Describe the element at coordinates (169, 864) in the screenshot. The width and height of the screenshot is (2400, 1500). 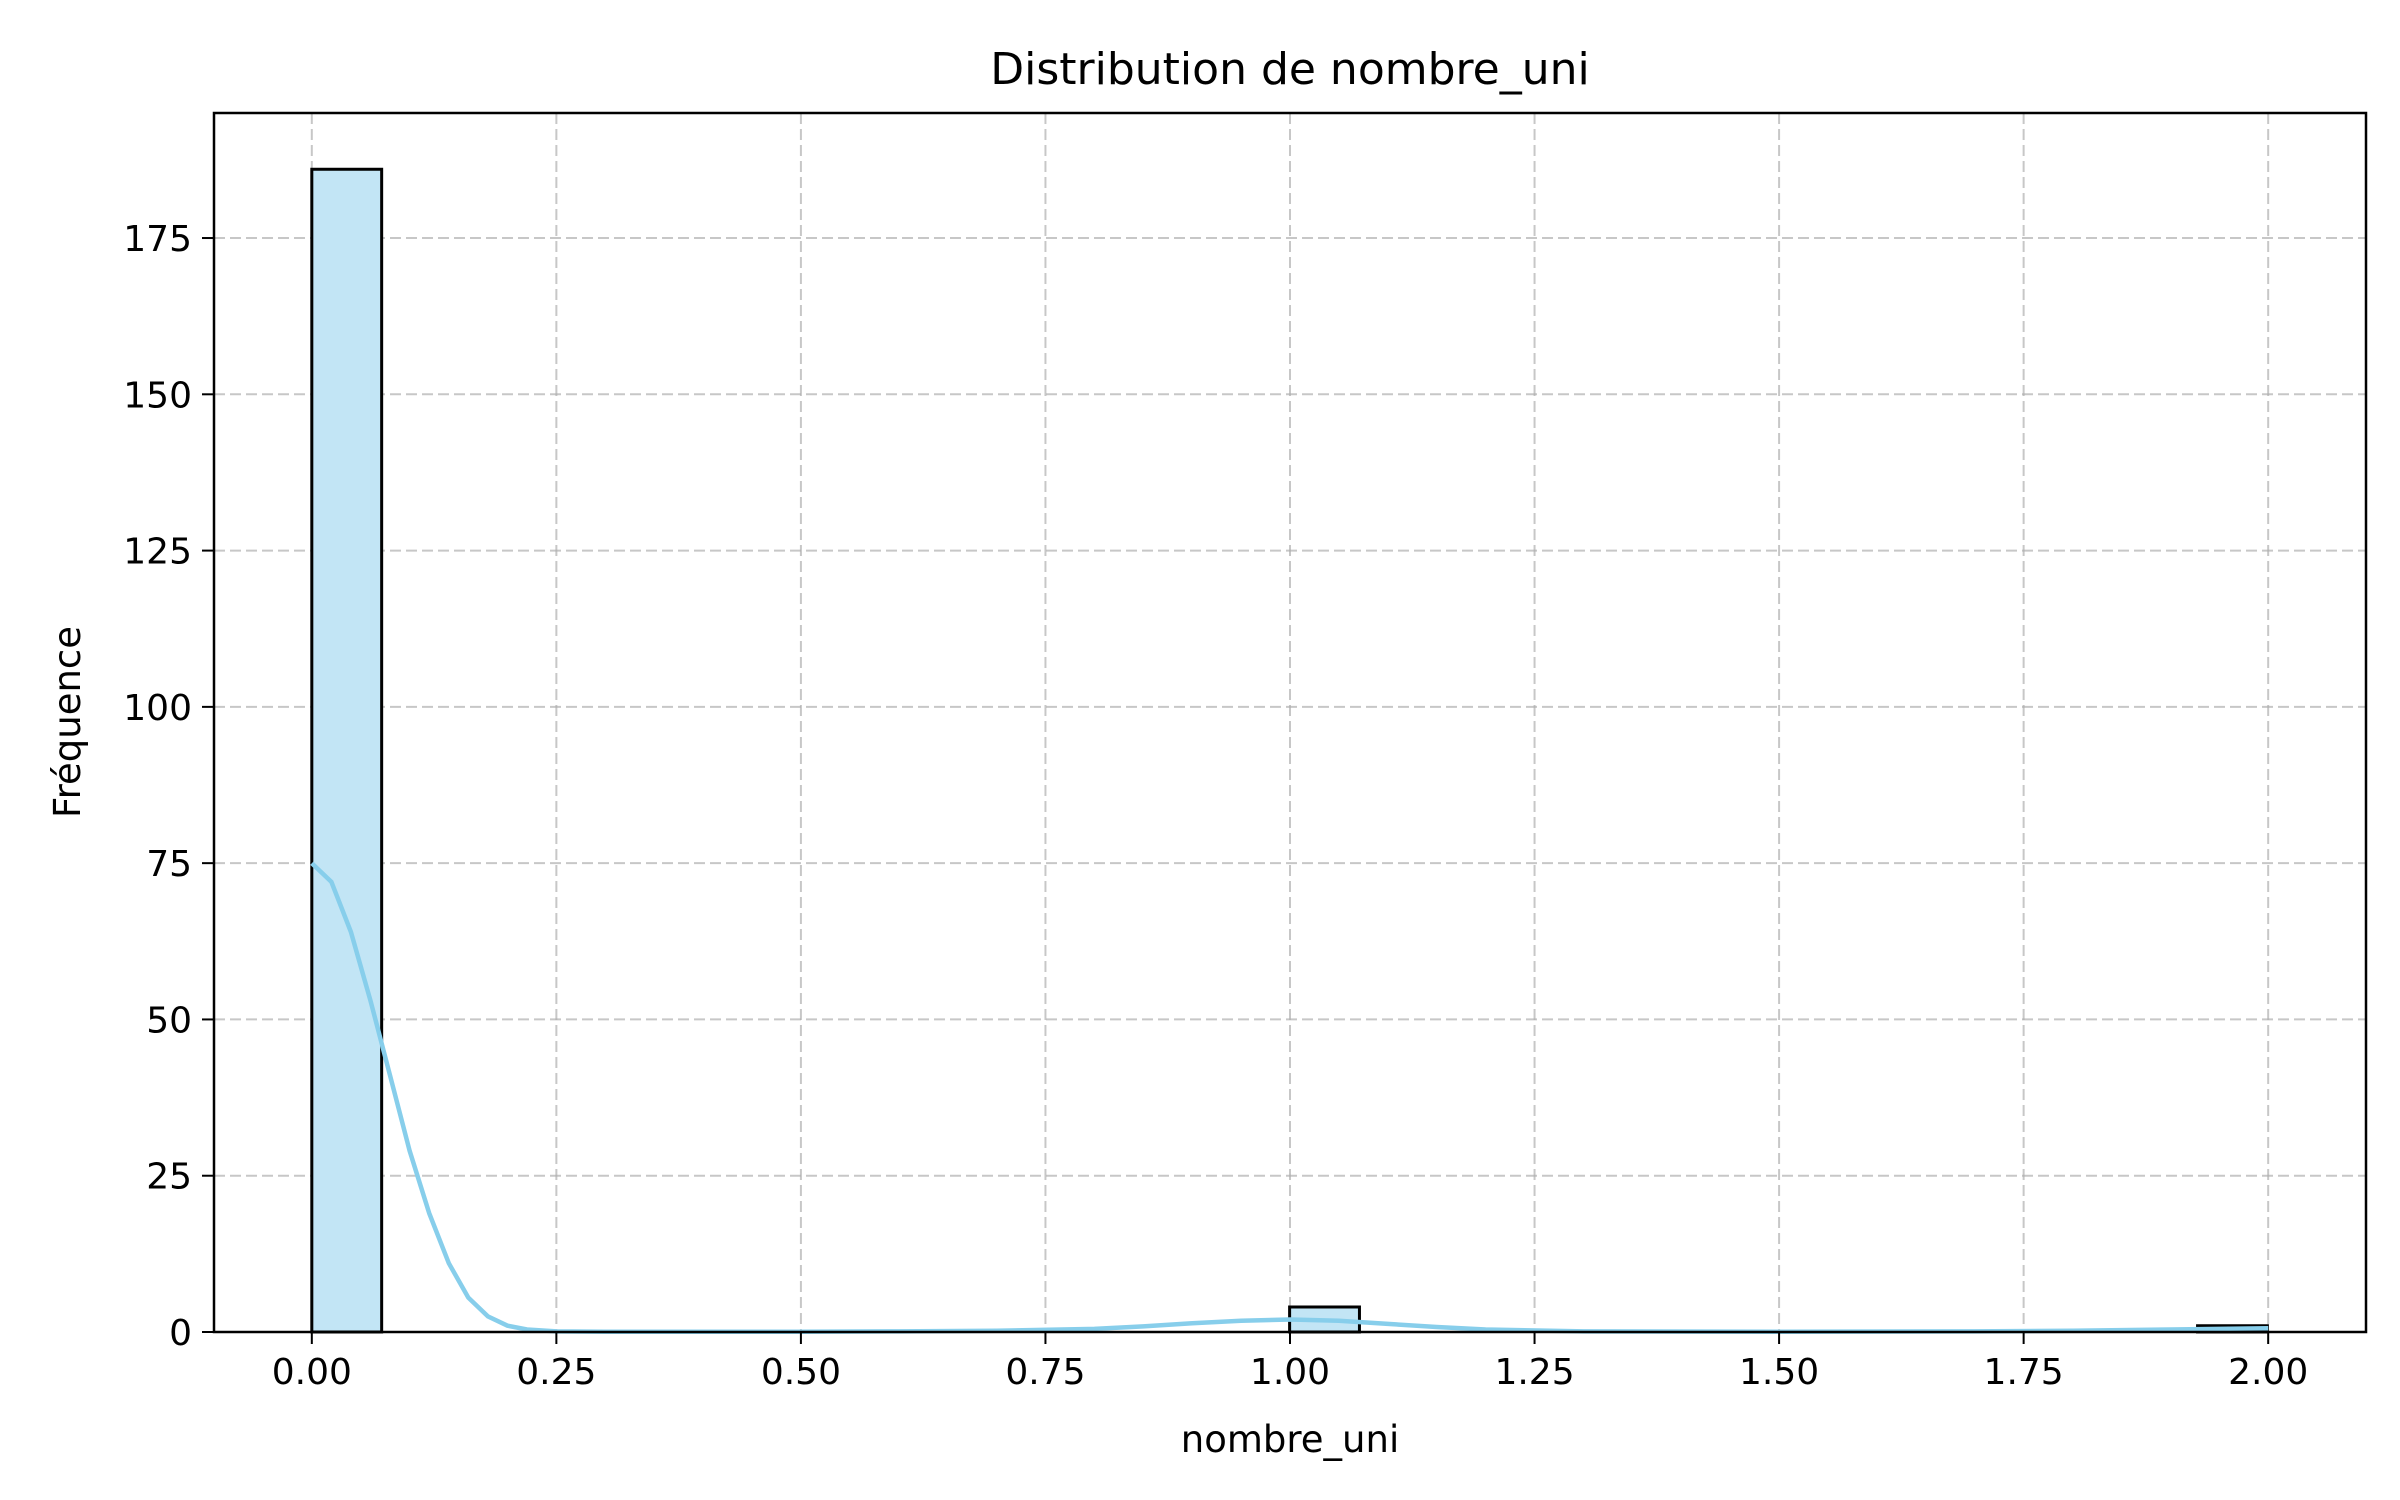
I see `y-tick-label: 75` at that location.